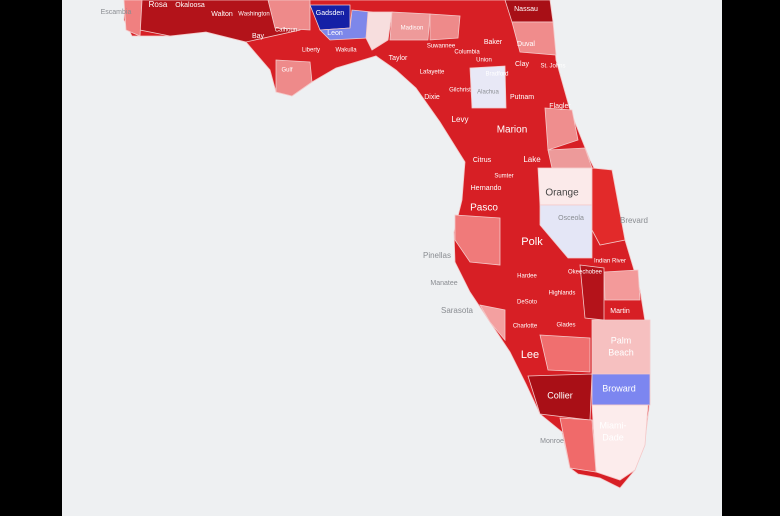 This screenshot has width=780, height=516. I want to click on county-label: Rosa, so click(158, 4).